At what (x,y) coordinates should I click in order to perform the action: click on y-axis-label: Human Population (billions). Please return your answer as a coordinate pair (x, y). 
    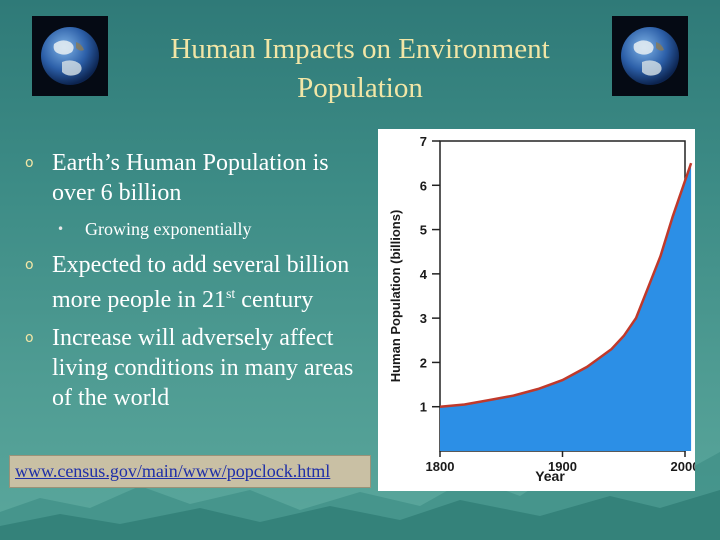
    Looking at the image, I should click on (395, 296).